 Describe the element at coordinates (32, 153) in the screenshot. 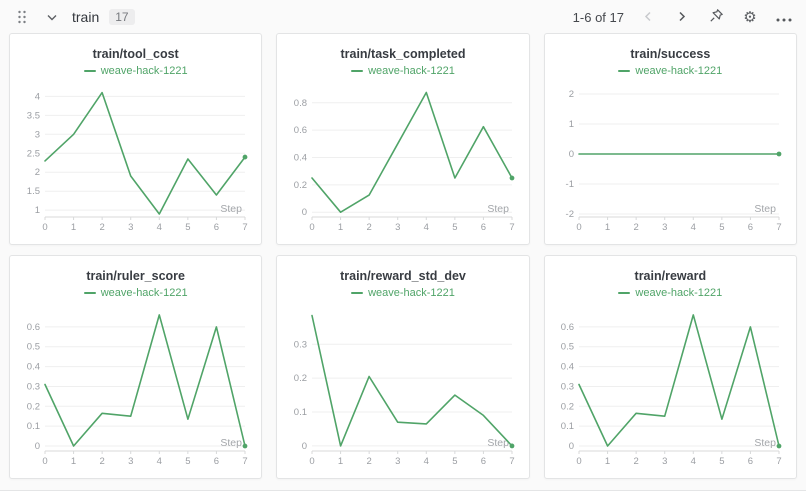

I see `y-tick-label: 2.5` at that location.